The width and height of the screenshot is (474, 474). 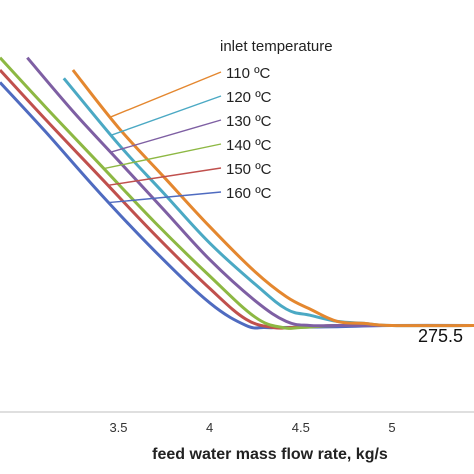 What do you see at coordinates (118, 427) in the screenshot?
I see `x-tick-label: 3.5` at bounding box center [118, 427].